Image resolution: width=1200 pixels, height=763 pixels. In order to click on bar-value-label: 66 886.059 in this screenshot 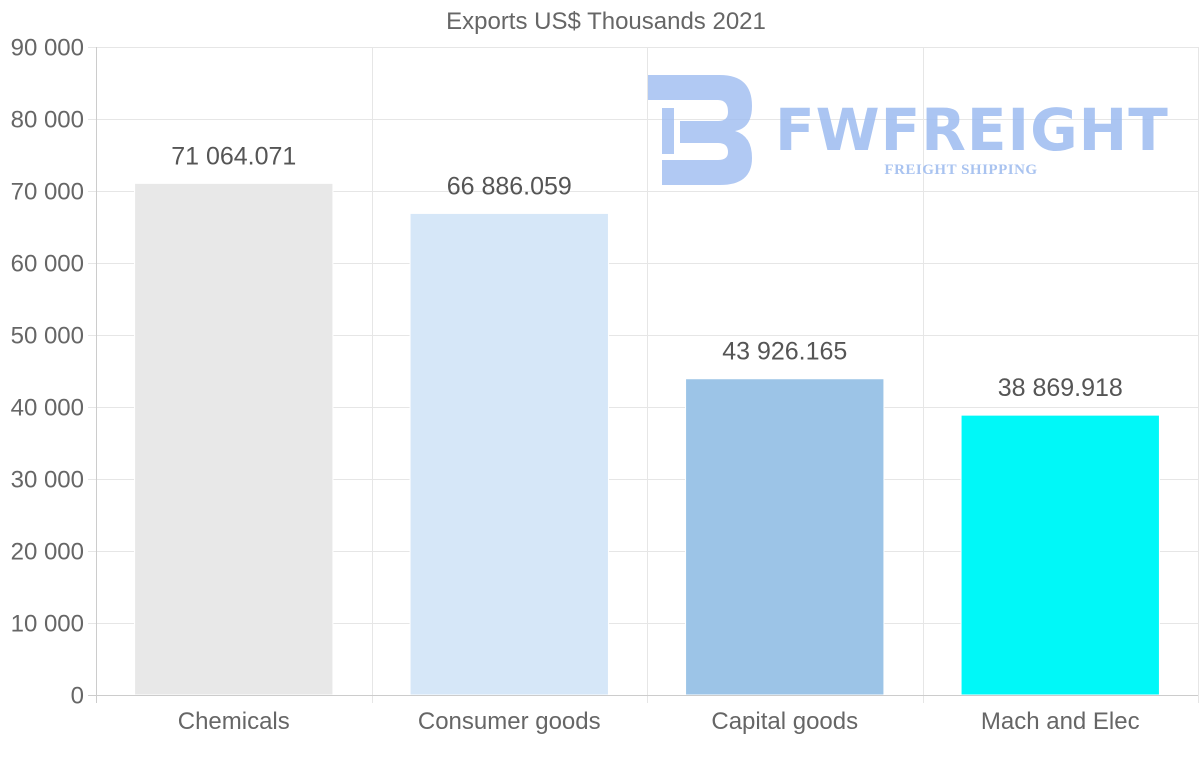, I will do `click(509, 186)`.